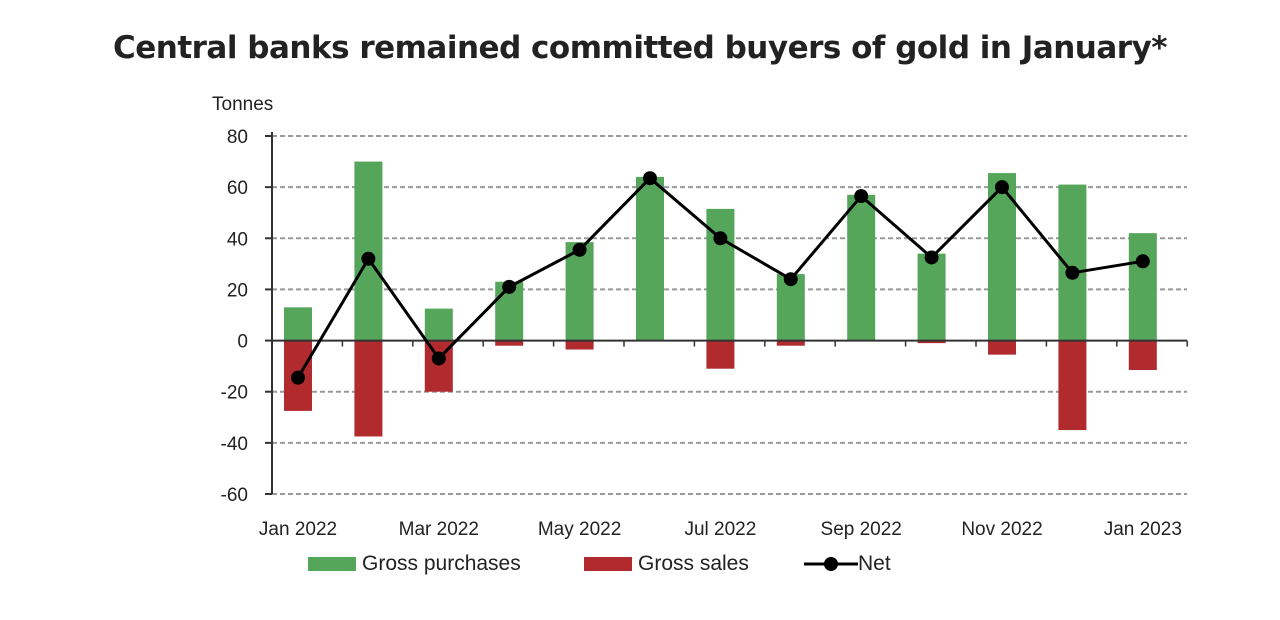 The width and height of the screenshot is (1280, 620). Describe the element at coordinates (234, 495) in the screenshot. I see `y-tick-label: -60` at that location.